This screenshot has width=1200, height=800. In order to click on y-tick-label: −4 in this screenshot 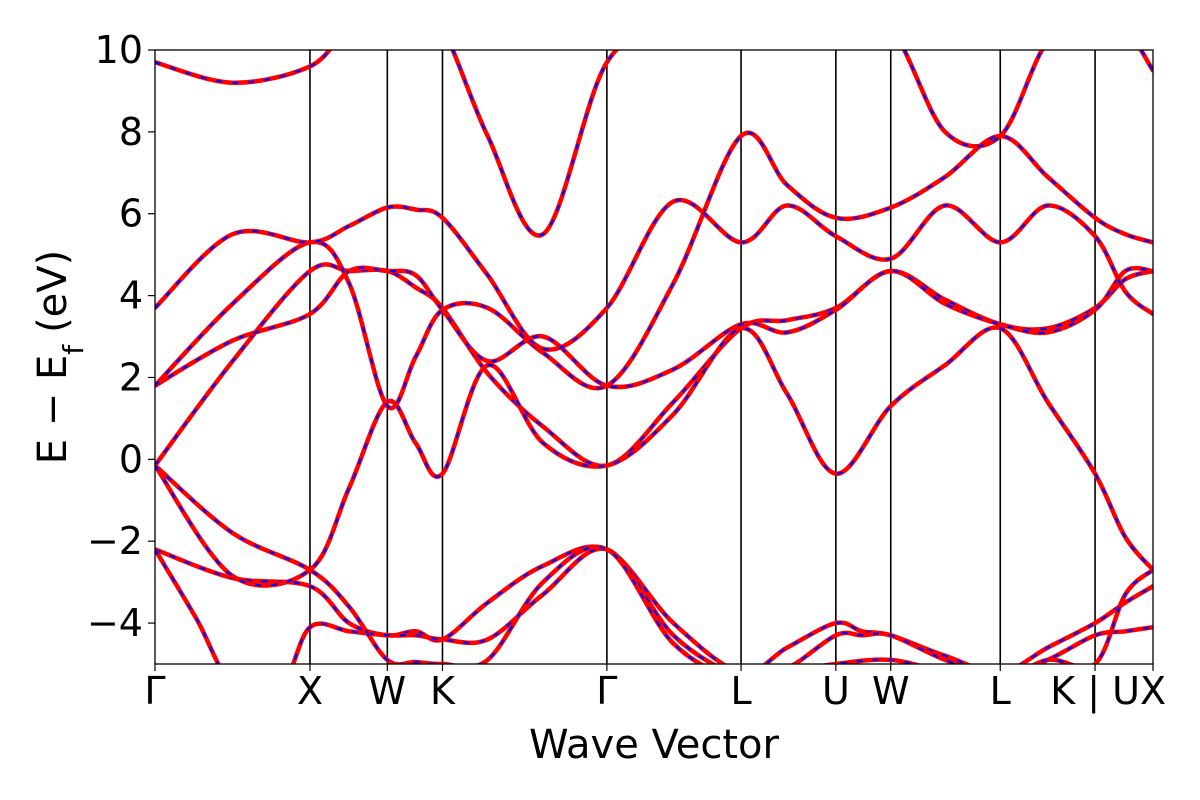, I will do `click(115, 623)`.